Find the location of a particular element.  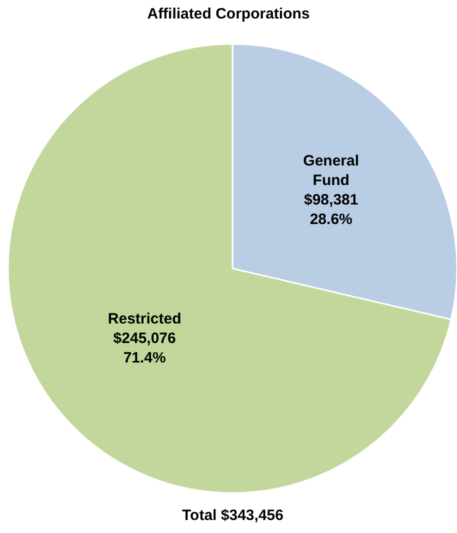

chart-title: Affiliated Corporations is located at coordinates (228, 13).